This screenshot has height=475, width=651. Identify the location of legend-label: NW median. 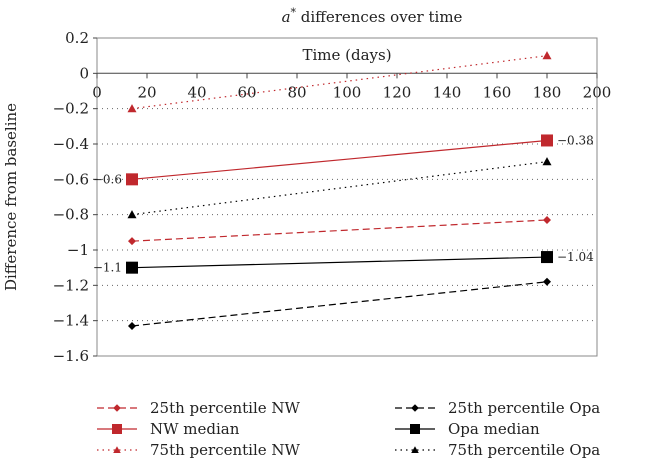
(195, 429).